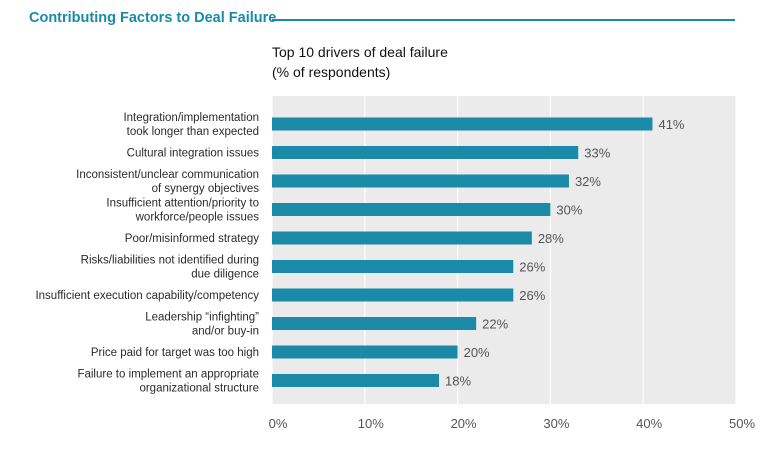 The height and width of the screenshot is (452, 772). I want to click on x-tick-label: 20%, so click(464, 423).